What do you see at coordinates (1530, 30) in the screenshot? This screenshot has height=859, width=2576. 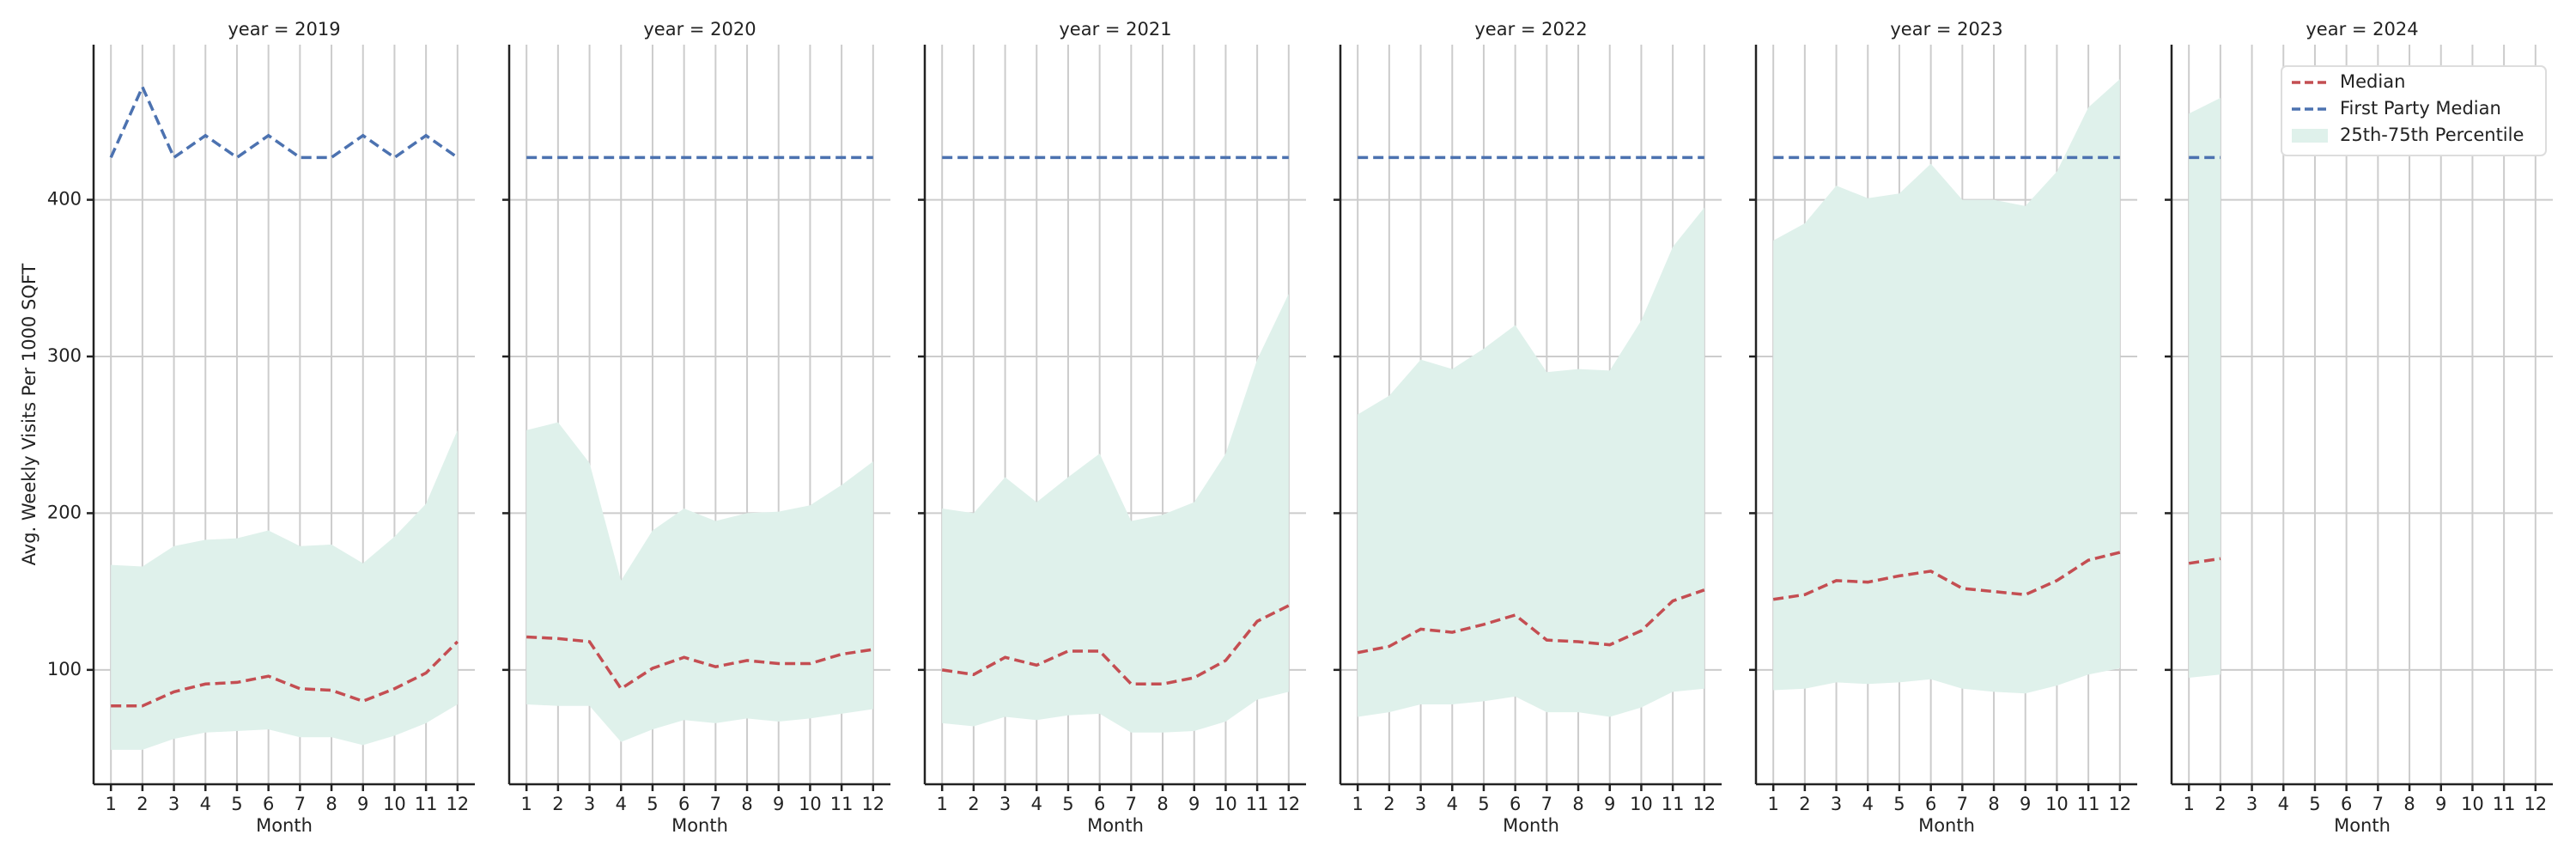 I see `panel-title: year = 2022` at bounding box center [1530, 30].